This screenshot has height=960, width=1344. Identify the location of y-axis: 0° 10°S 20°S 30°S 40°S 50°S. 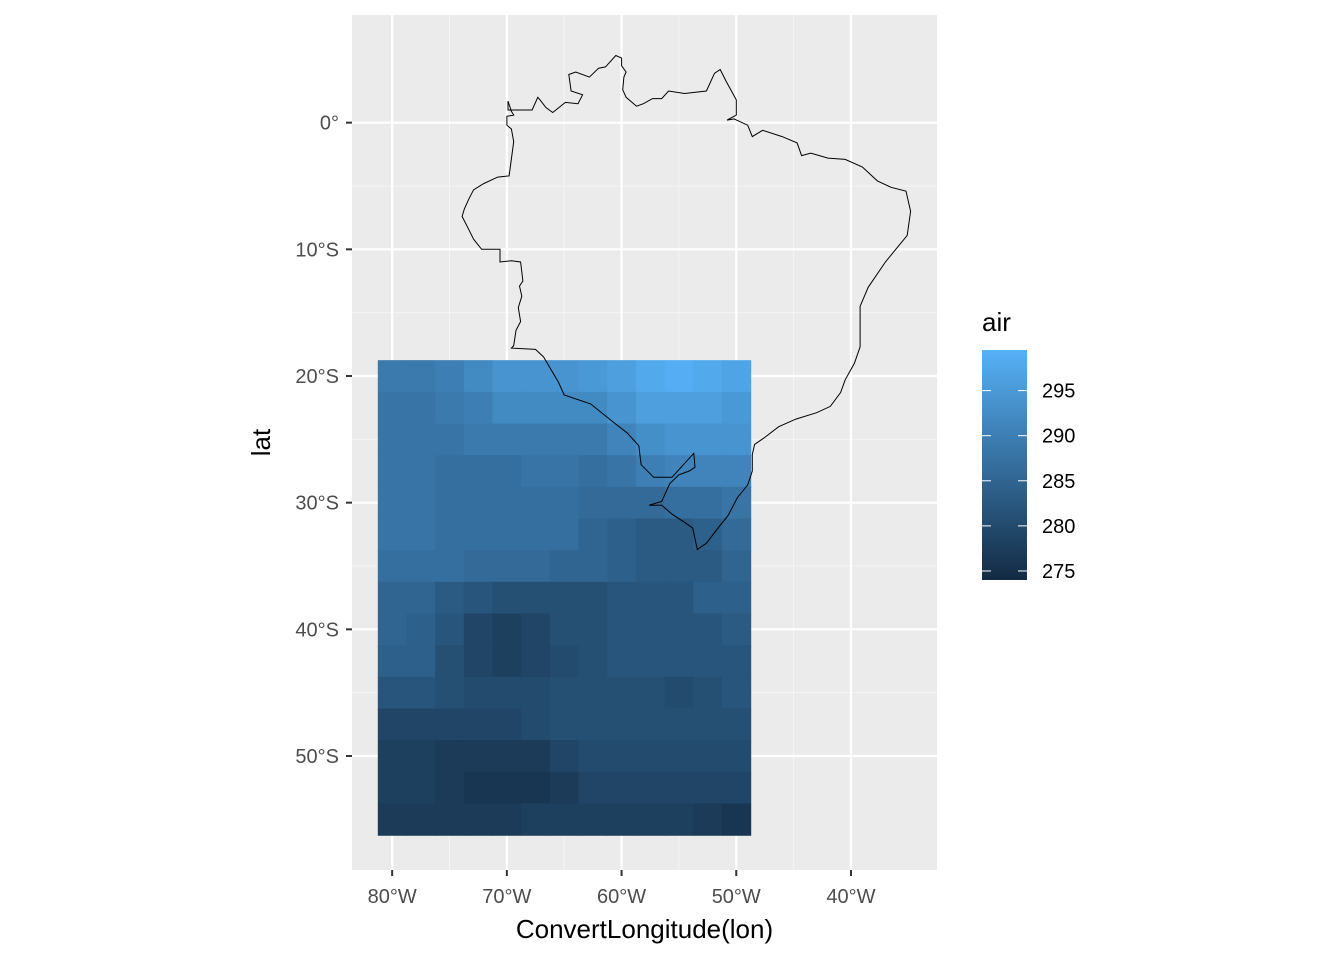
(323, 440).